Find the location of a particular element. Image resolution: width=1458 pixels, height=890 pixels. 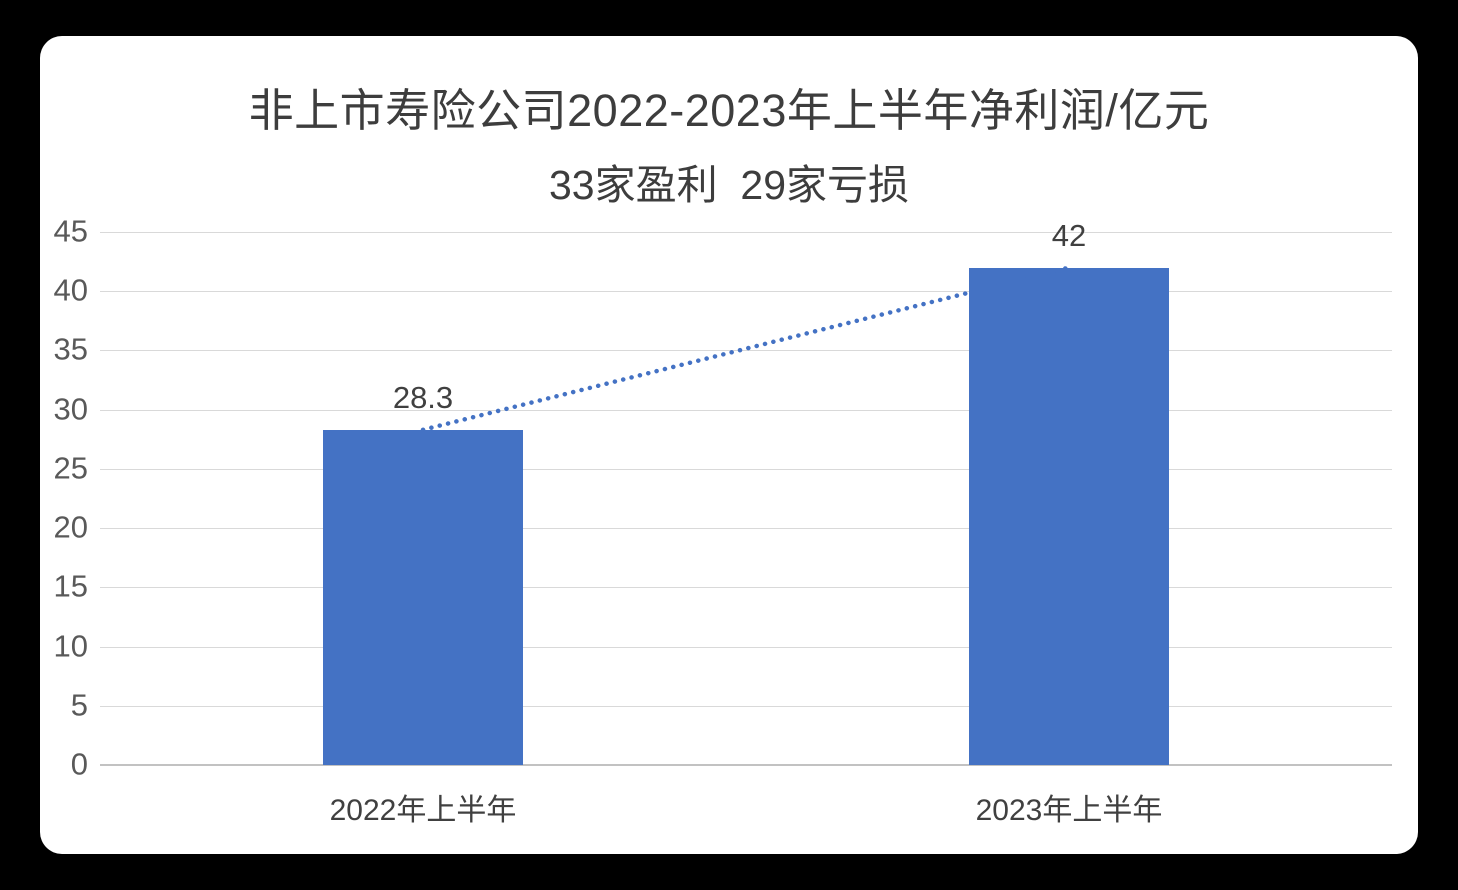

x-tick-label: 2022年上半年 is located at coordinates (423, 810).